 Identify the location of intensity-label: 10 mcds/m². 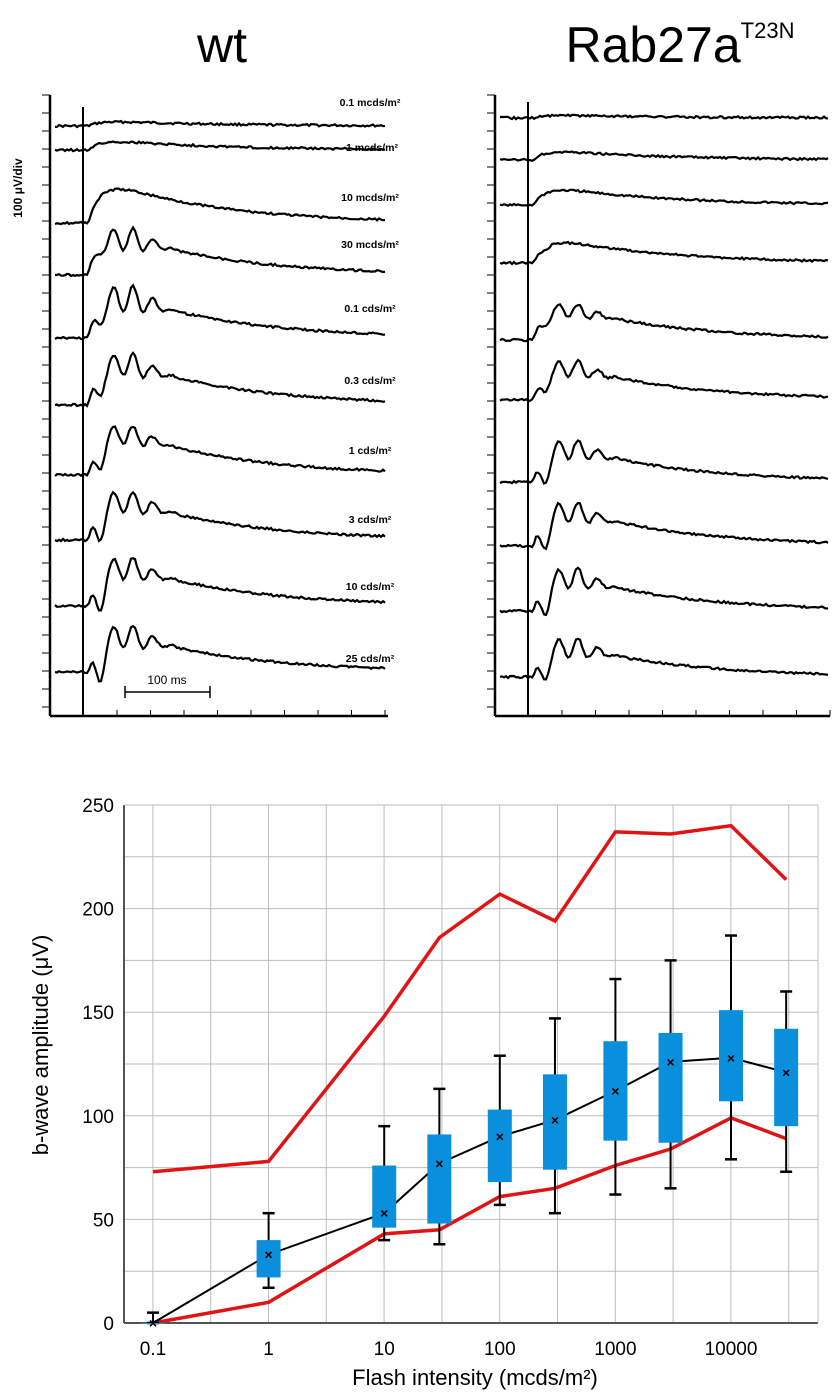
(370, 198).